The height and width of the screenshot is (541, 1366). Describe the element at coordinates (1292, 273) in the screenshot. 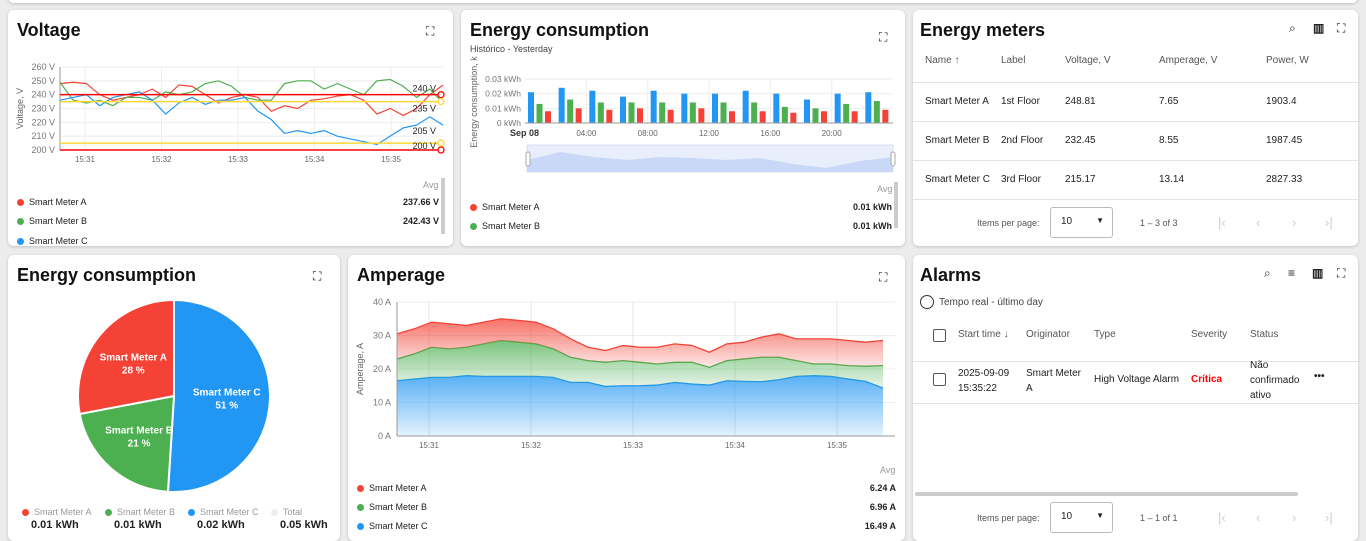

I see `filter-icon: ≡` at that location.